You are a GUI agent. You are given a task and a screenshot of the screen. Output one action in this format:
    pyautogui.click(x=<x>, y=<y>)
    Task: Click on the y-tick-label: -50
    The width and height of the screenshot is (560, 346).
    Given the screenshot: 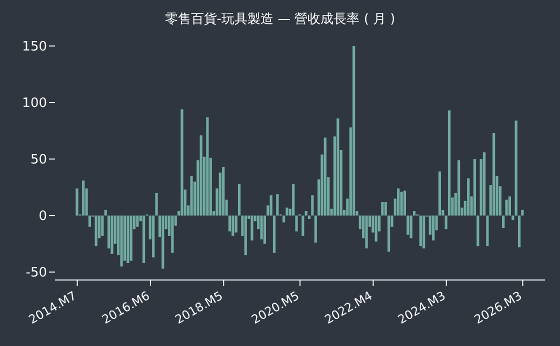 What is the action you would take?
    pyautogui.click(x=36, y=273)
    